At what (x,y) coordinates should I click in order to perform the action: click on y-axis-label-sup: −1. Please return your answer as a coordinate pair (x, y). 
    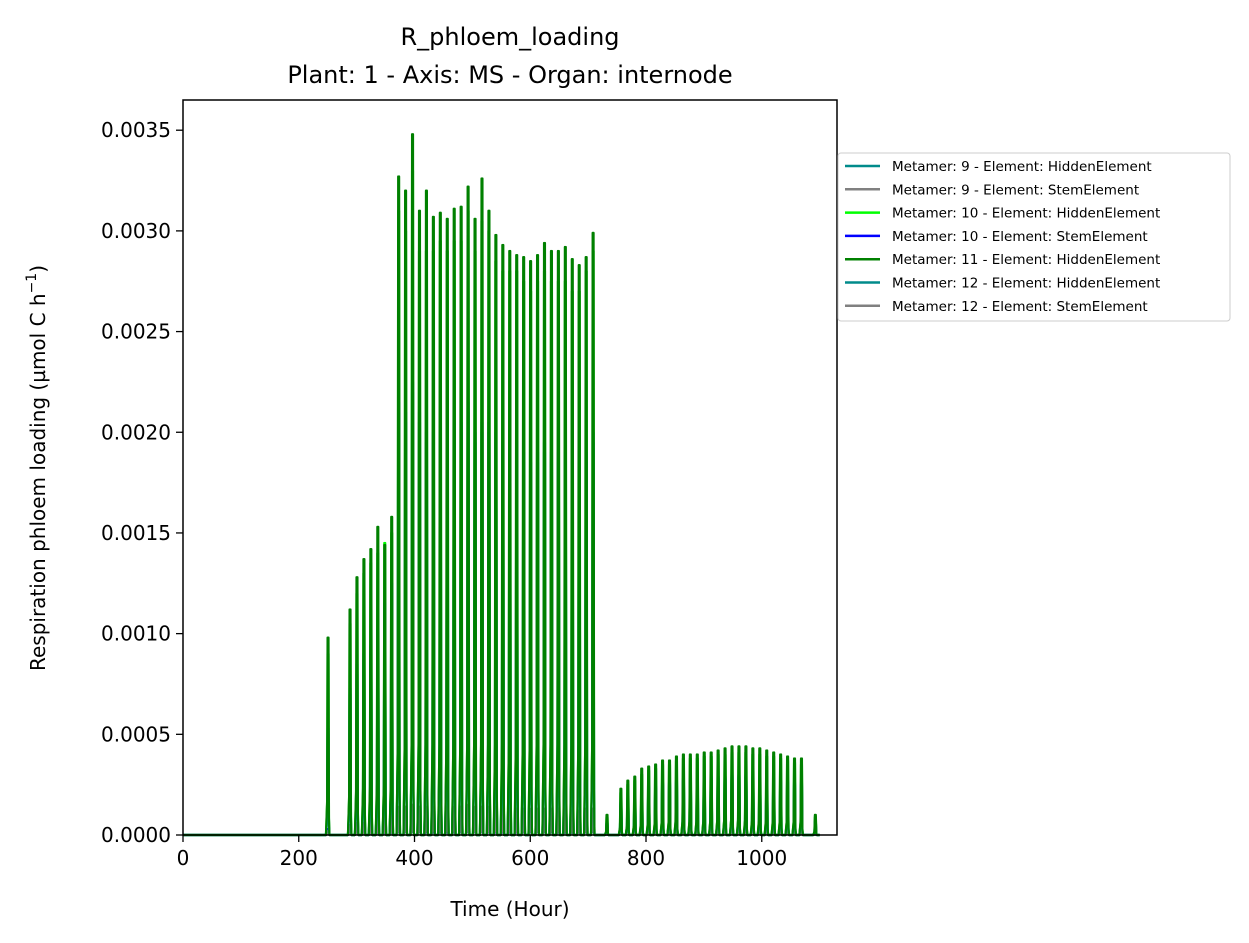
    Looking at the image, I should click on (32, 283).